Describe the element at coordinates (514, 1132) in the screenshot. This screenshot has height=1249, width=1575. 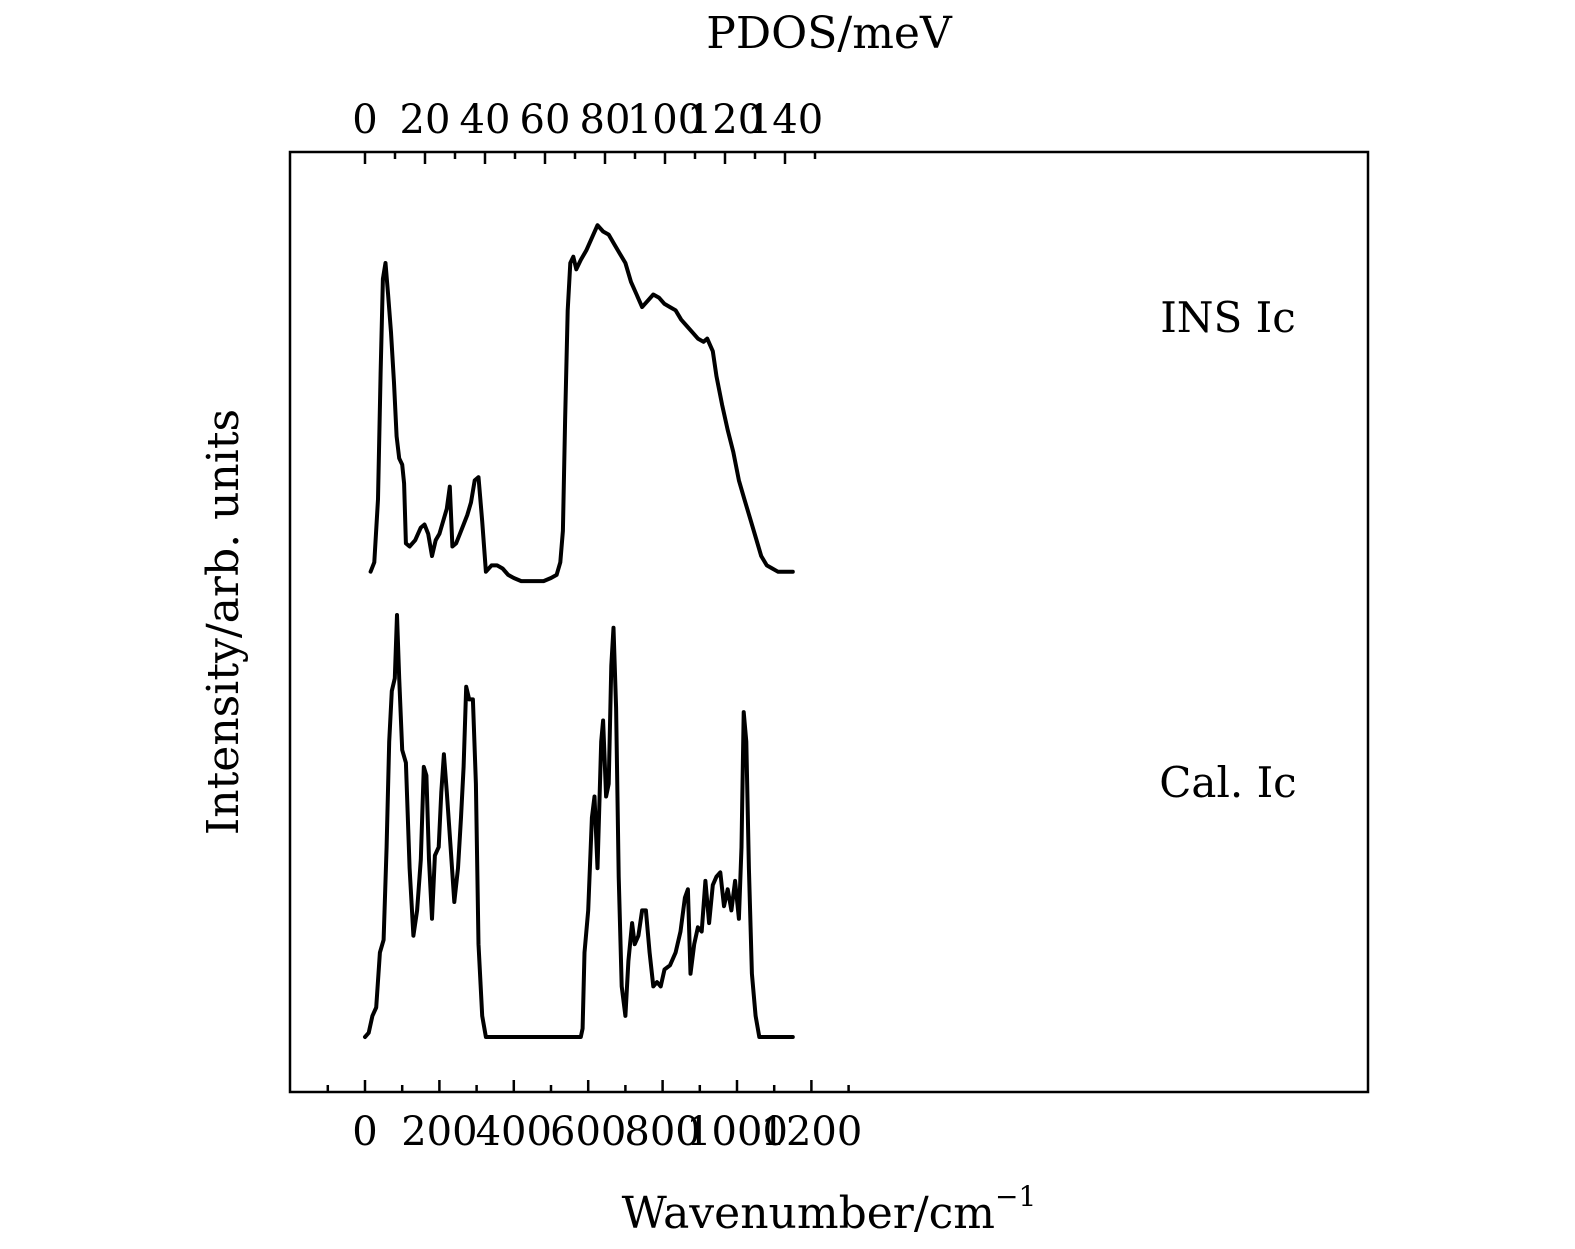
I see `x-tick-label: 400` at that location.